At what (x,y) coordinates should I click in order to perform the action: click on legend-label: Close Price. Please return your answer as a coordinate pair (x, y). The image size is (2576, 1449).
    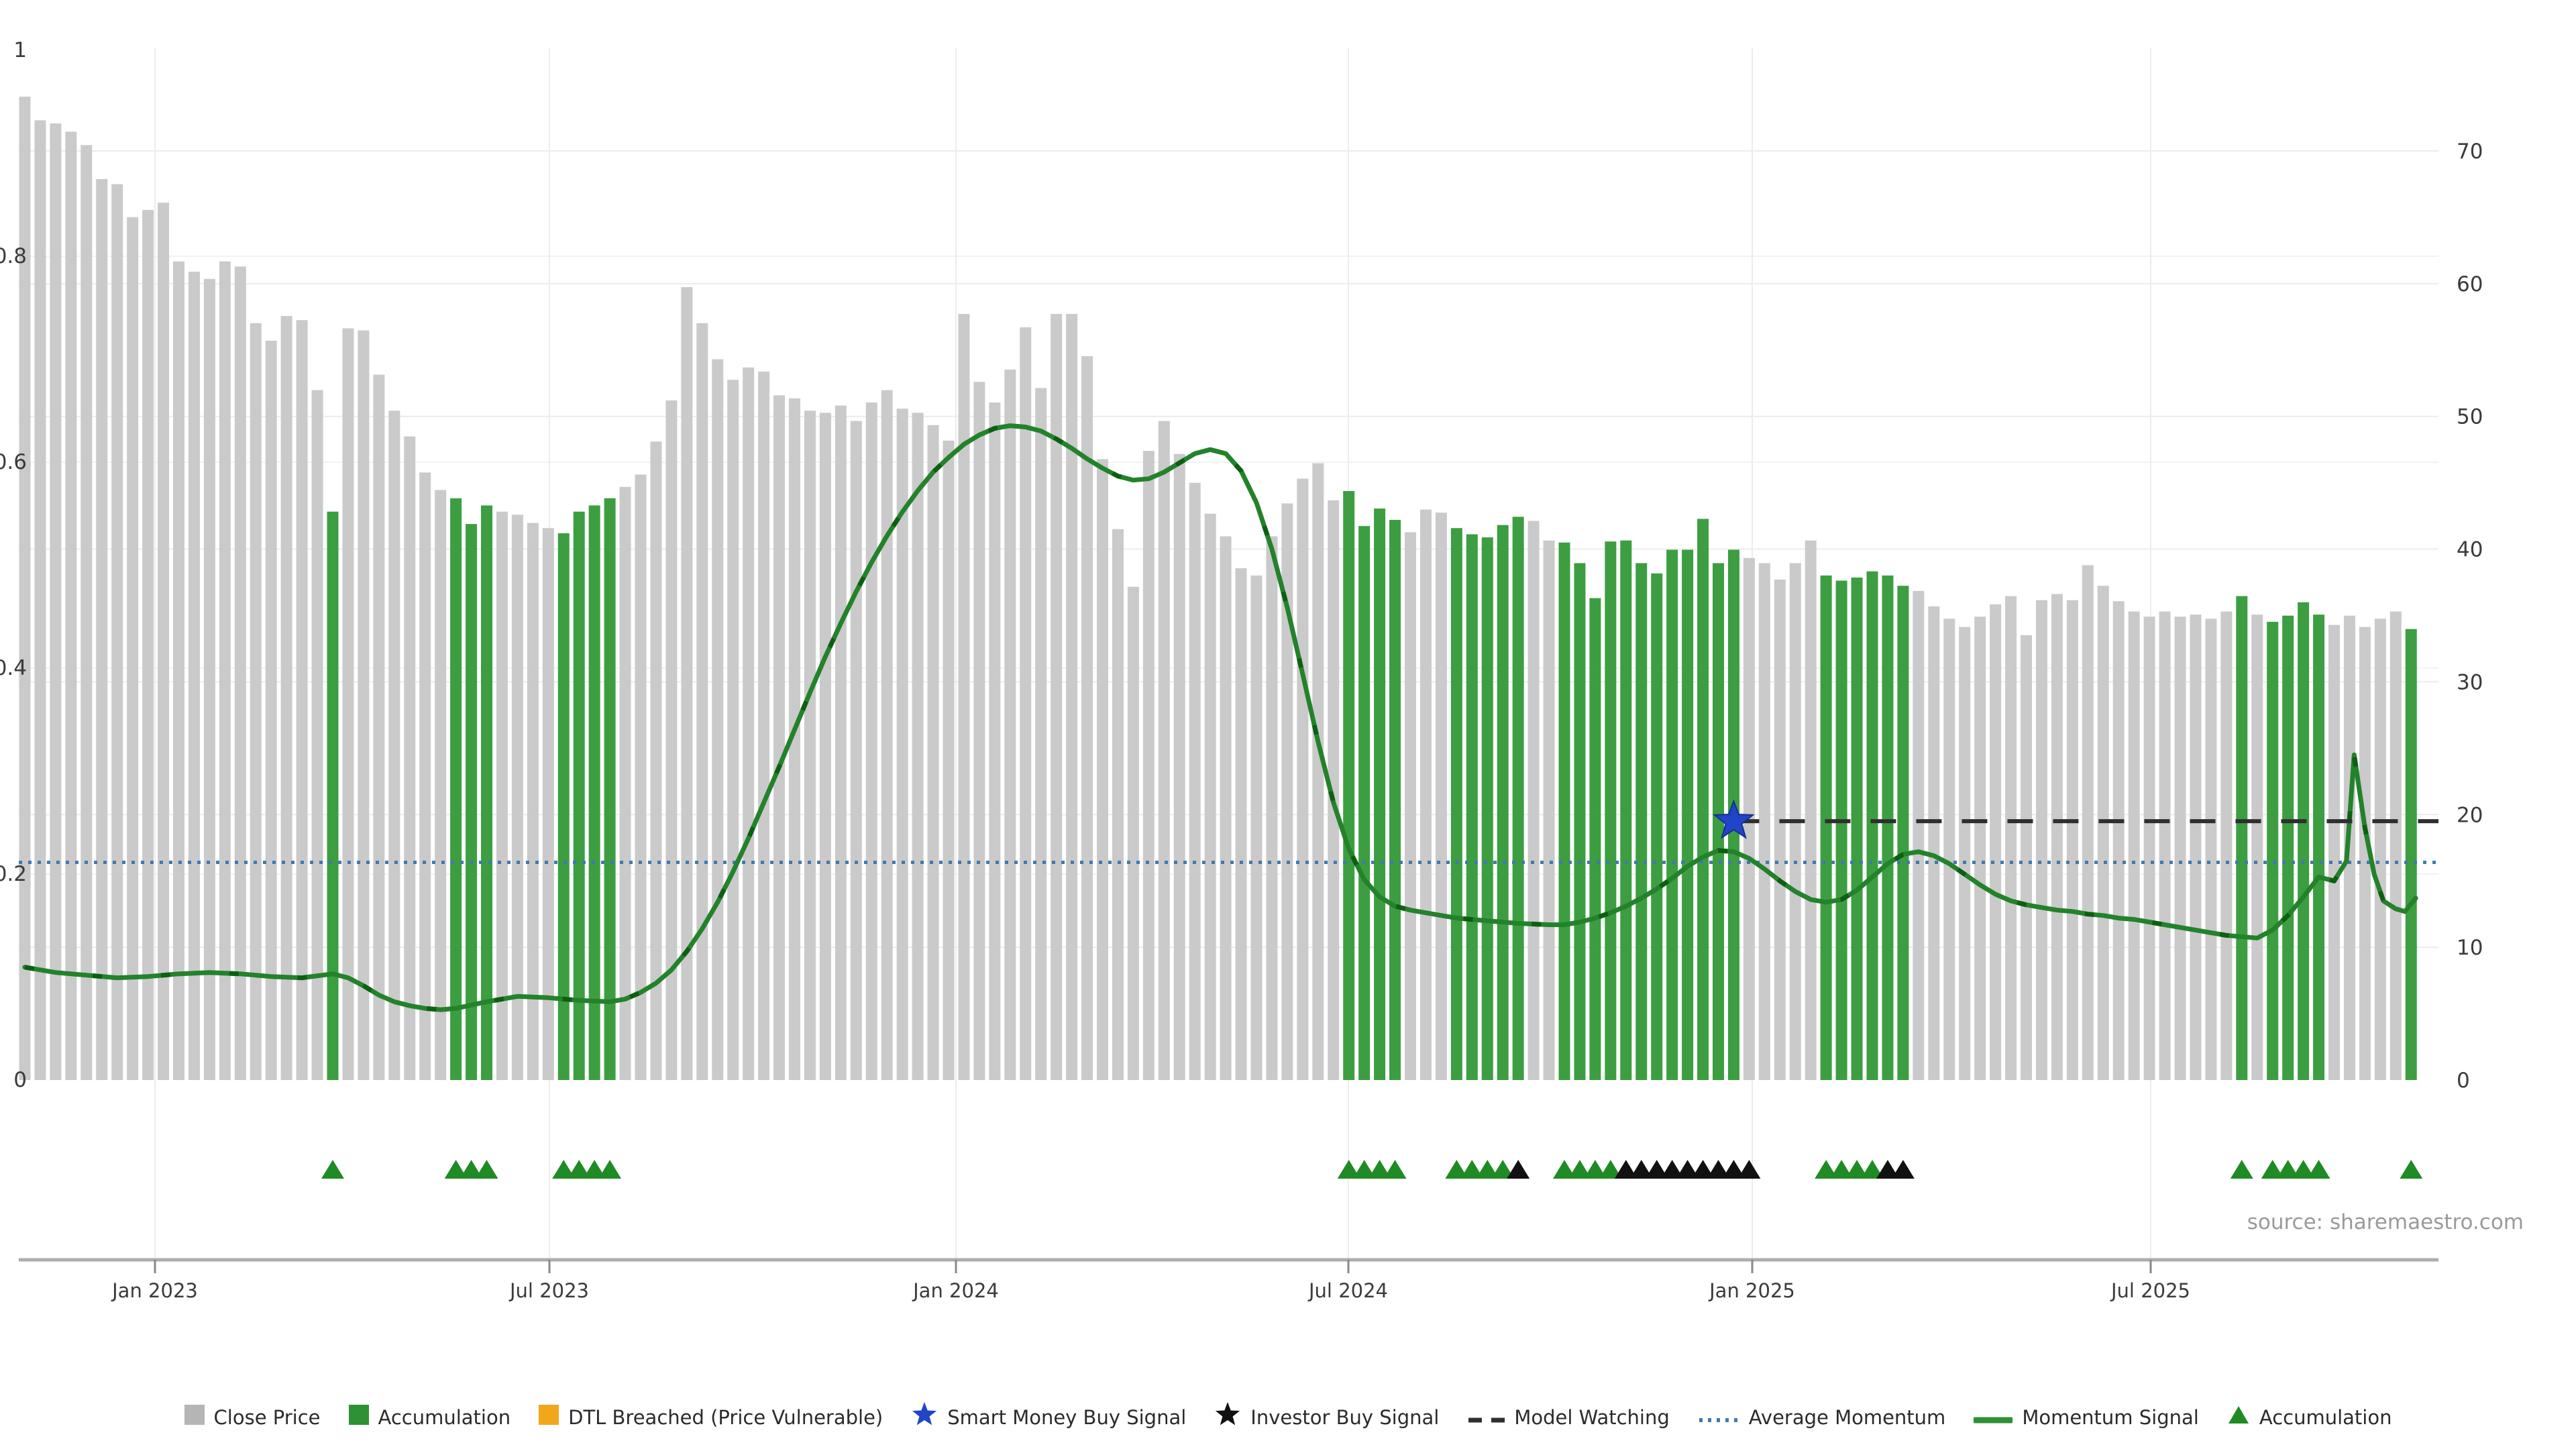
    Looking at the image, I should click on (267, 1417).